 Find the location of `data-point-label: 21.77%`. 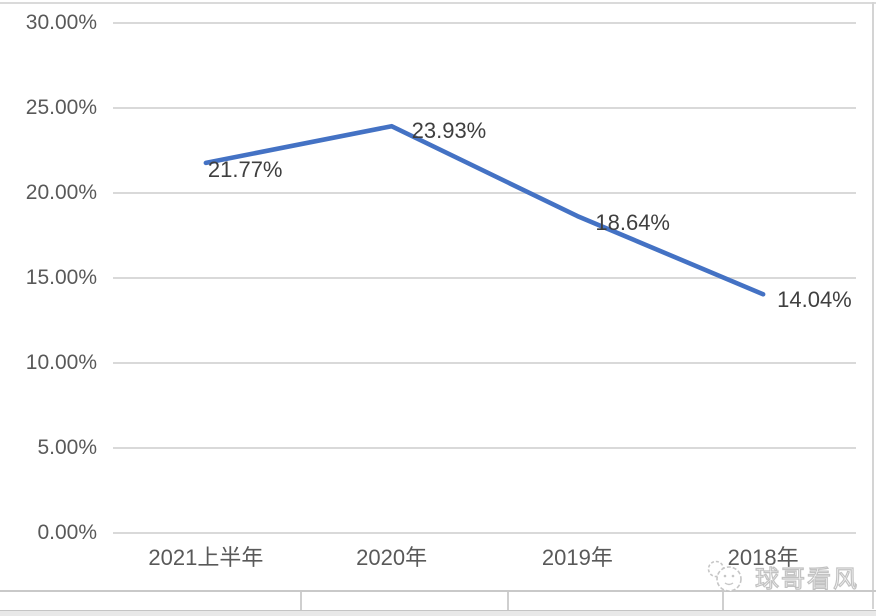

data-point-label: 21.77% is located at coordinates (245, 169).